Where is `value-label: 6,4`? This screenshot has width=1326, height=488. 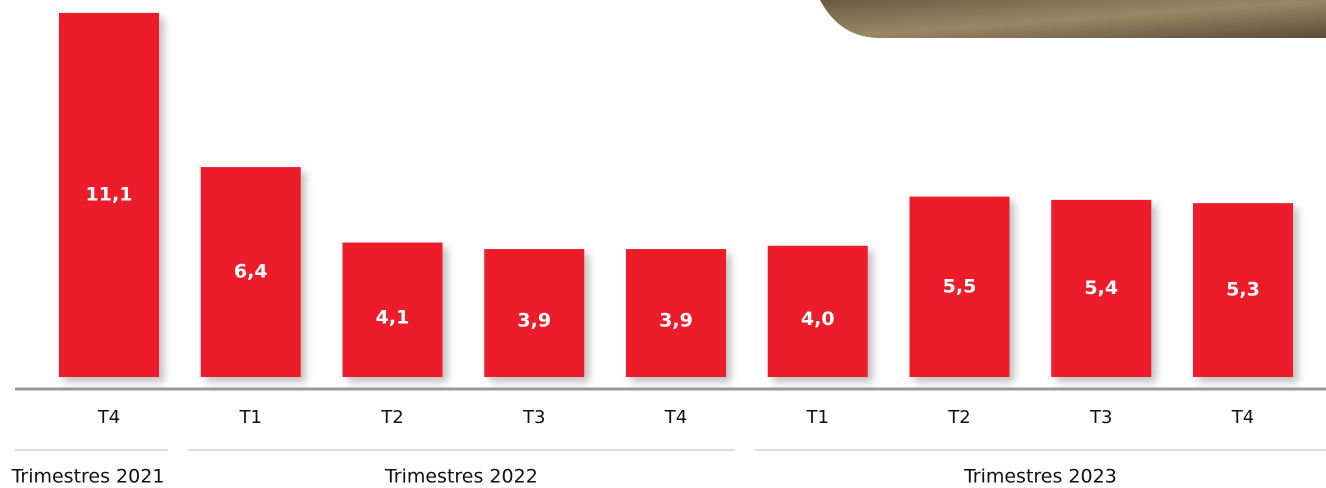
value-label: 6,4 is located at coordinates (251, 272).